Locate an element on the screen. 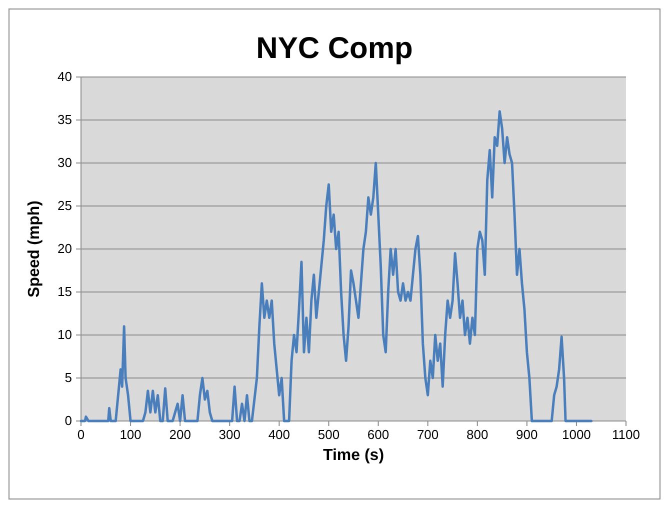 This screenshot has height=508, width=669. y-tick-label: 15 is located at coordinates (65, 291).